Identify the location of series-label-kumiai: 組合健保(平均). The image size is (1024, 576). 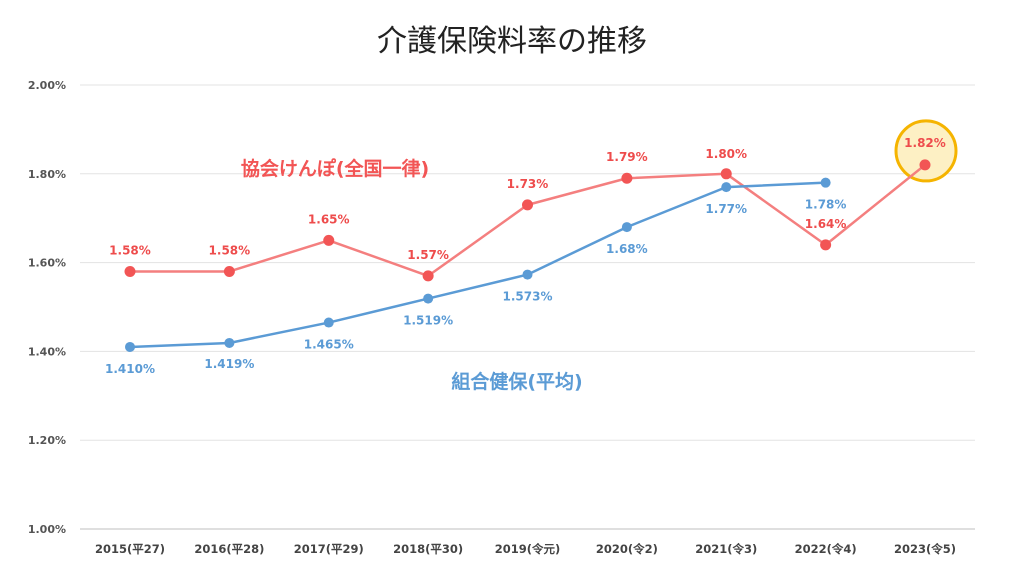
(516, 381).